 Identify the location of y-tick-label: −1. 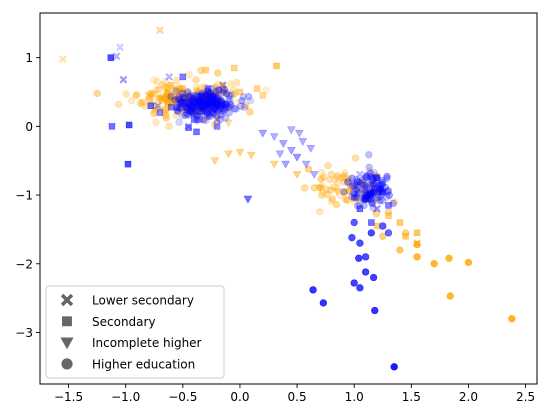
(24, 196).